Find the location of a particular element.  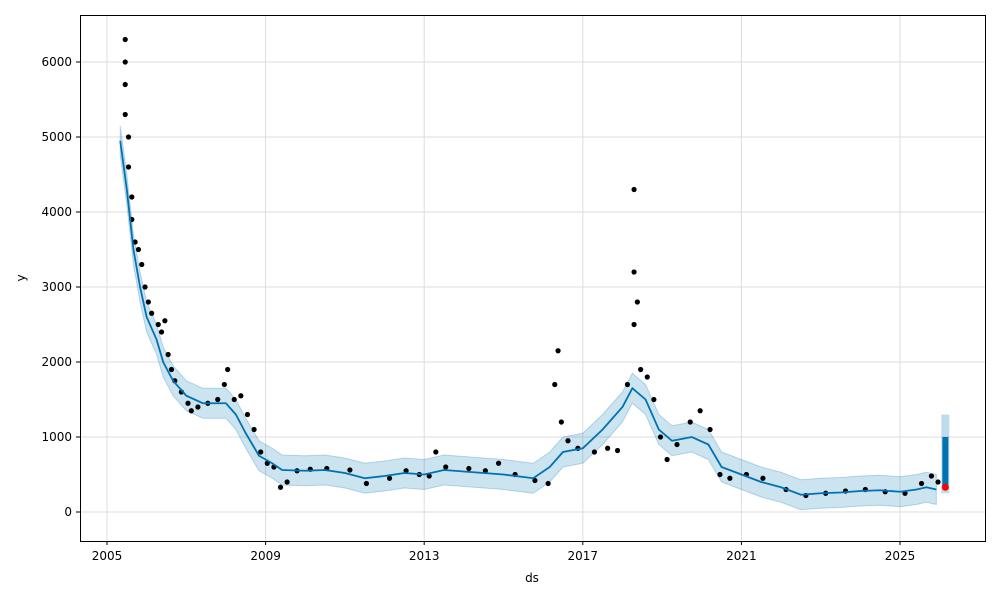

y-axis-label: y is located at coordinates (21, 277).